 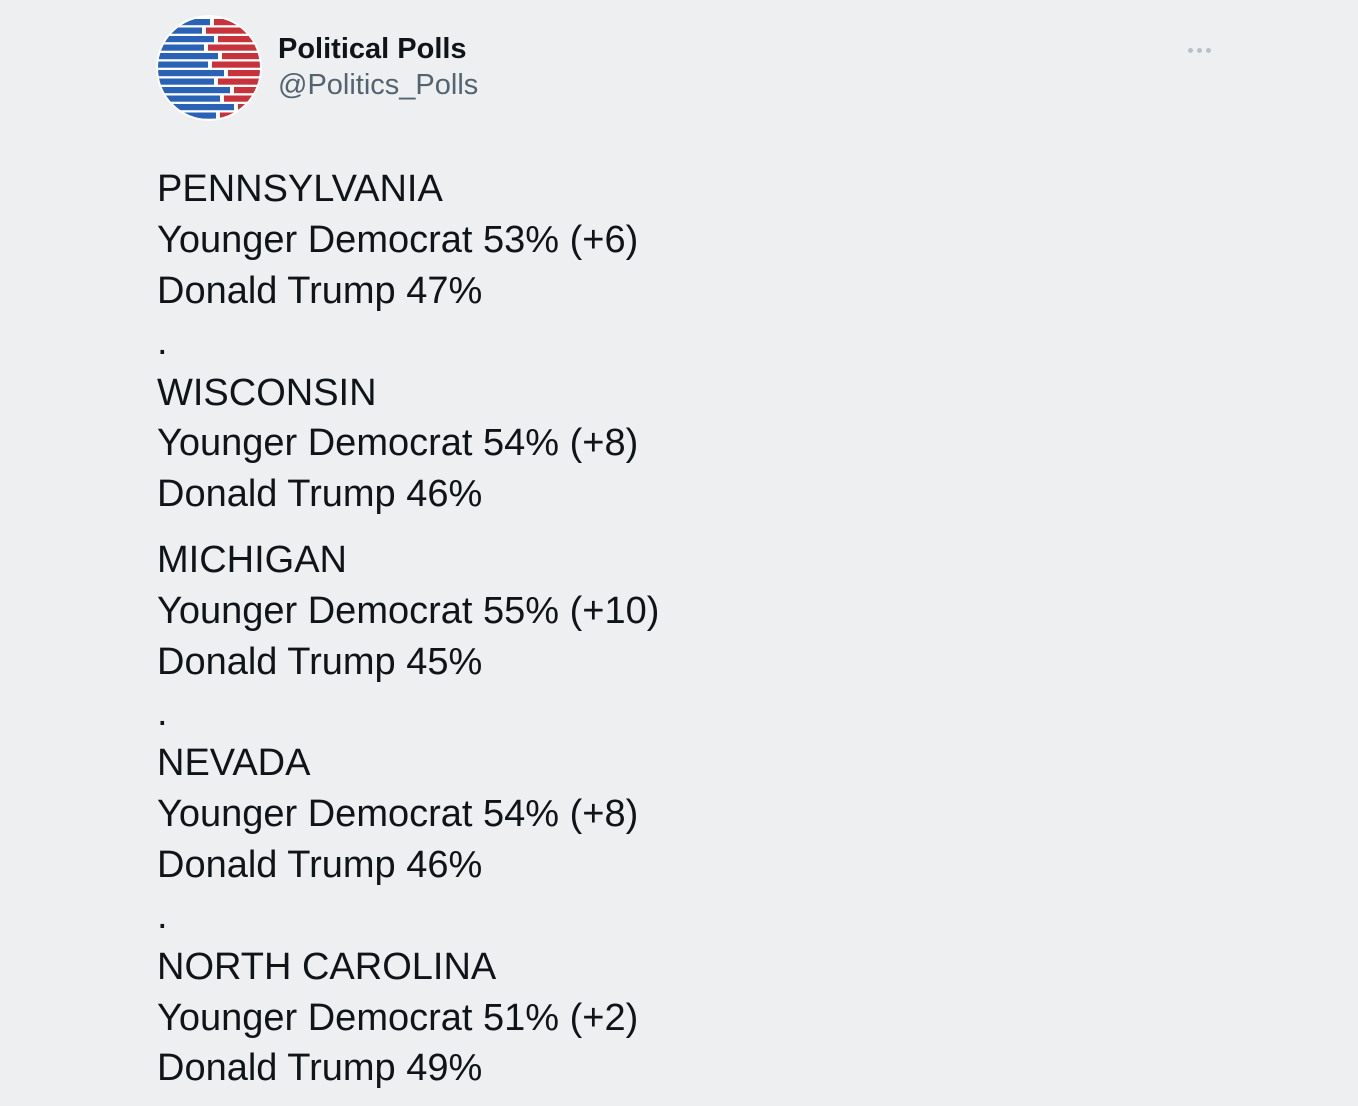 I want to click on state-name: PENNSYLVANIA, so click(x=300, y=189).